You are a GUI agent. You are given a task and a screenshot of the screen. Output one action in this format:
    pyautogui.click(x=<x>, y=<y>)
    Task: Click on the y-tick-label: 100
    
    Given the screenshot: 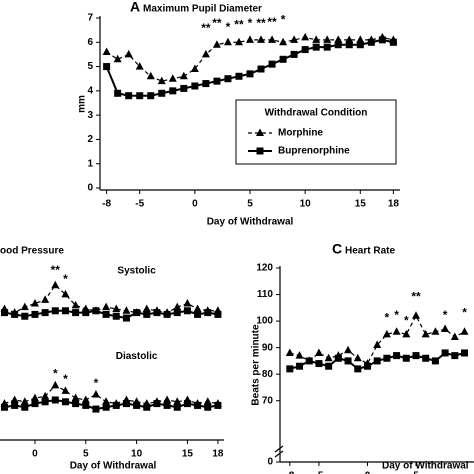 What is the action you would take?
    pyautogui.click(x=264, y=321)
    